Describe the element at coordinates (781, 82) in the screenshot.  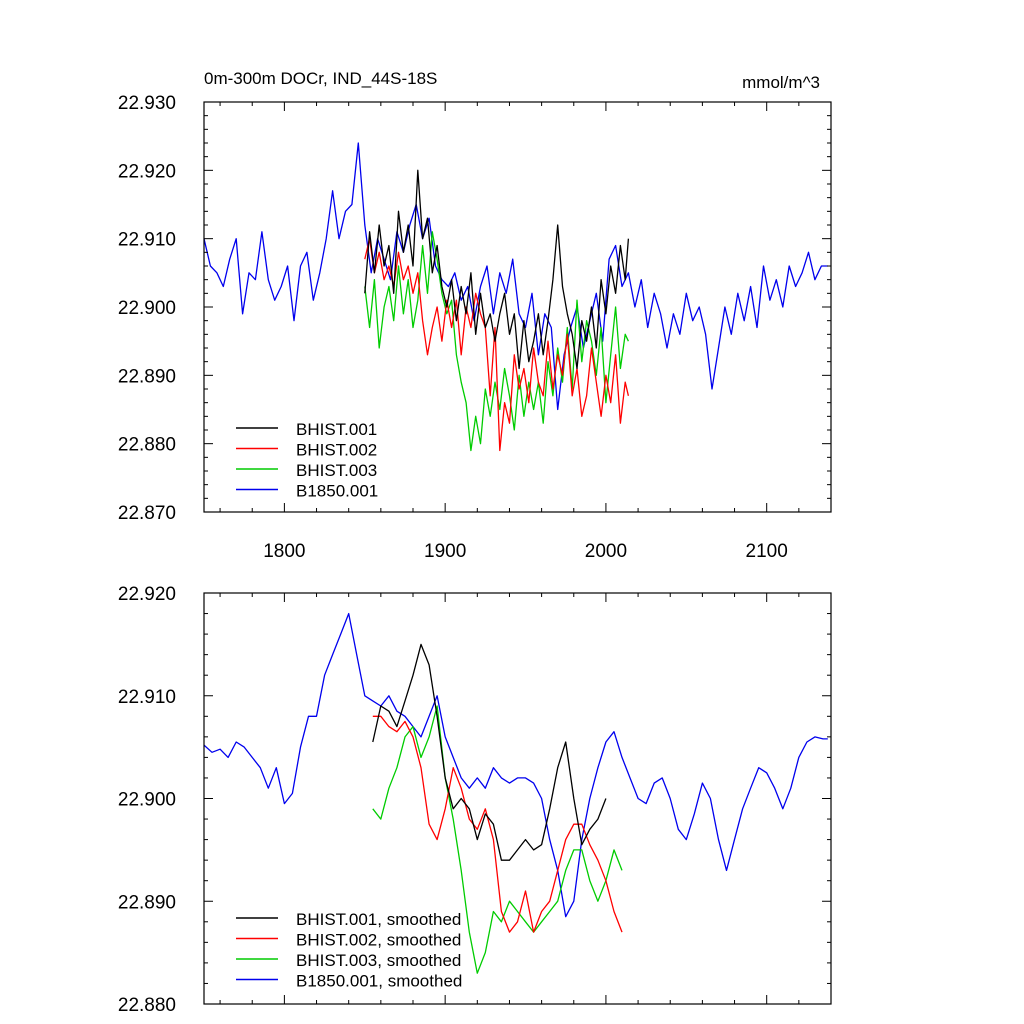
I see `chart-title-right: mmol/m^3` at that location.